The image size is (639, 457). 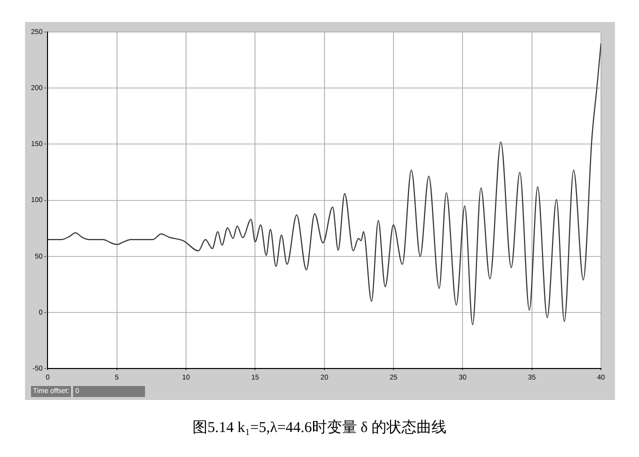 What do you see at coordinates (320, 427) in the screenshot?
I see `text: 图5.14 k₁=5,λ=44.6时变量 δ 的状态曲线` at bounding box center [320, 427].